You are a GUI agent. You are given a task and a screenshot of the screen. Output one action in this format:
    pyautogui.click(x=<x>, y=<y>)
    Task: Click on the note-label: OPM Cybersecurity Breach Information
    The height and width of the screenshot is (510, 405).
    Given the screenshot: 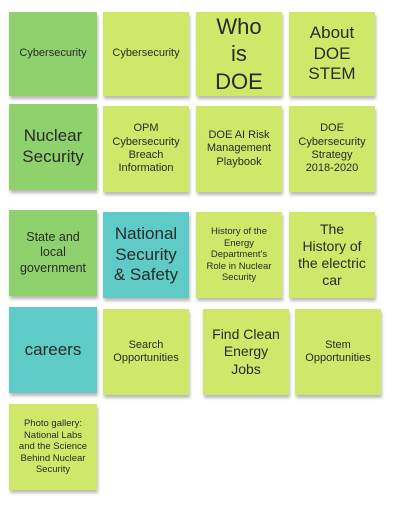 What is the action you would take?
    pyautogui.click(x=146, y=148)
    